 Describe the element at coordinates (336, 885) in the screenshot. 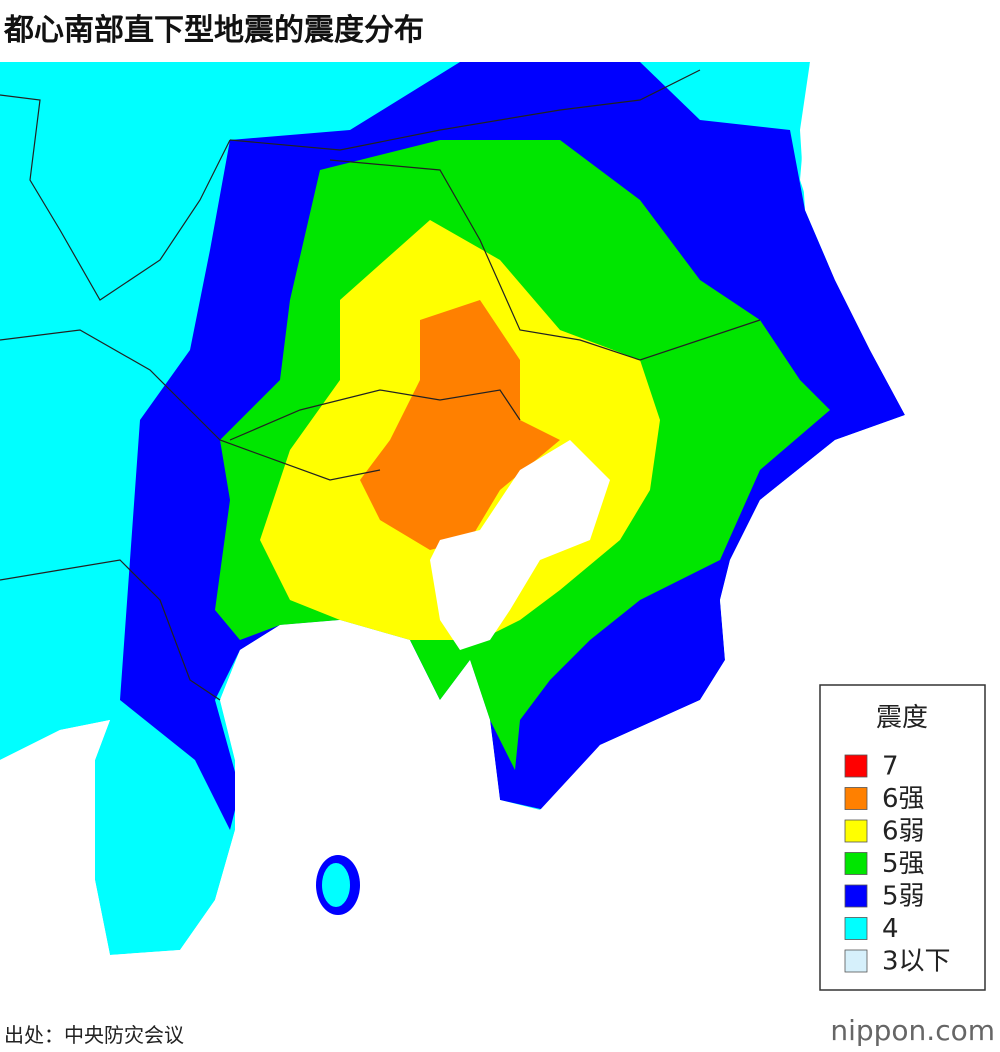

I see `izu-oshima-inner` at that location.